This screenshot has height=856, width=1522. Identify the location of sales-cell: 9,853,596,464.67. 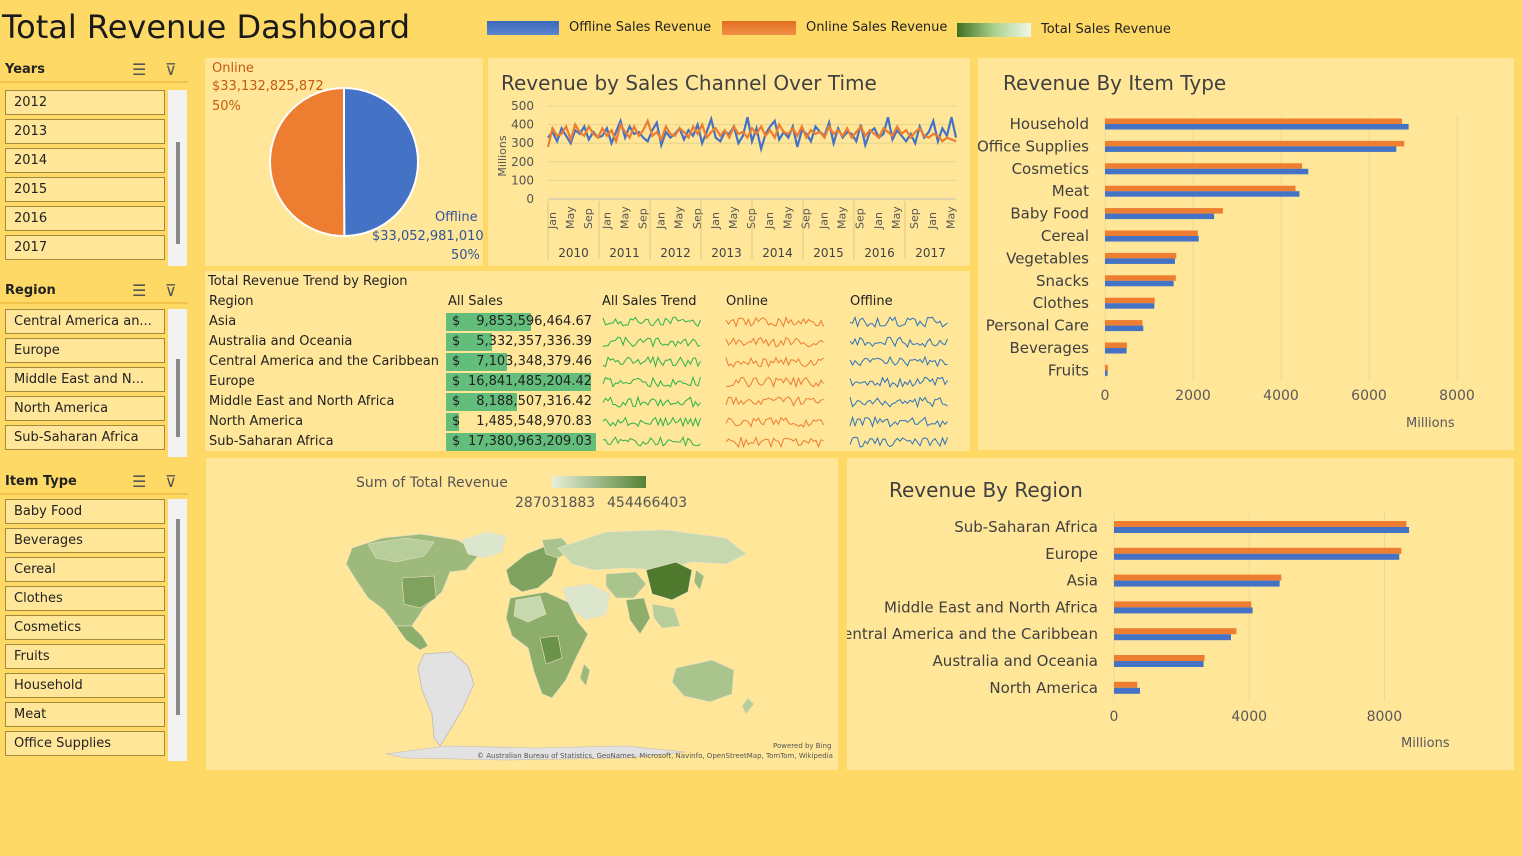
(534, 321).